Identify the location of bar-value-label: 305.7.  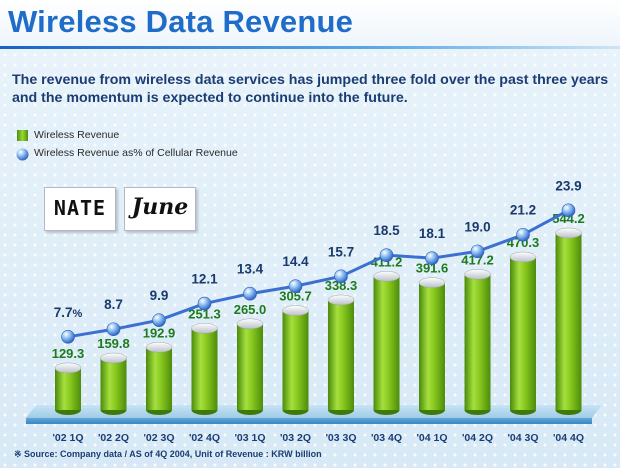
(295, 296).